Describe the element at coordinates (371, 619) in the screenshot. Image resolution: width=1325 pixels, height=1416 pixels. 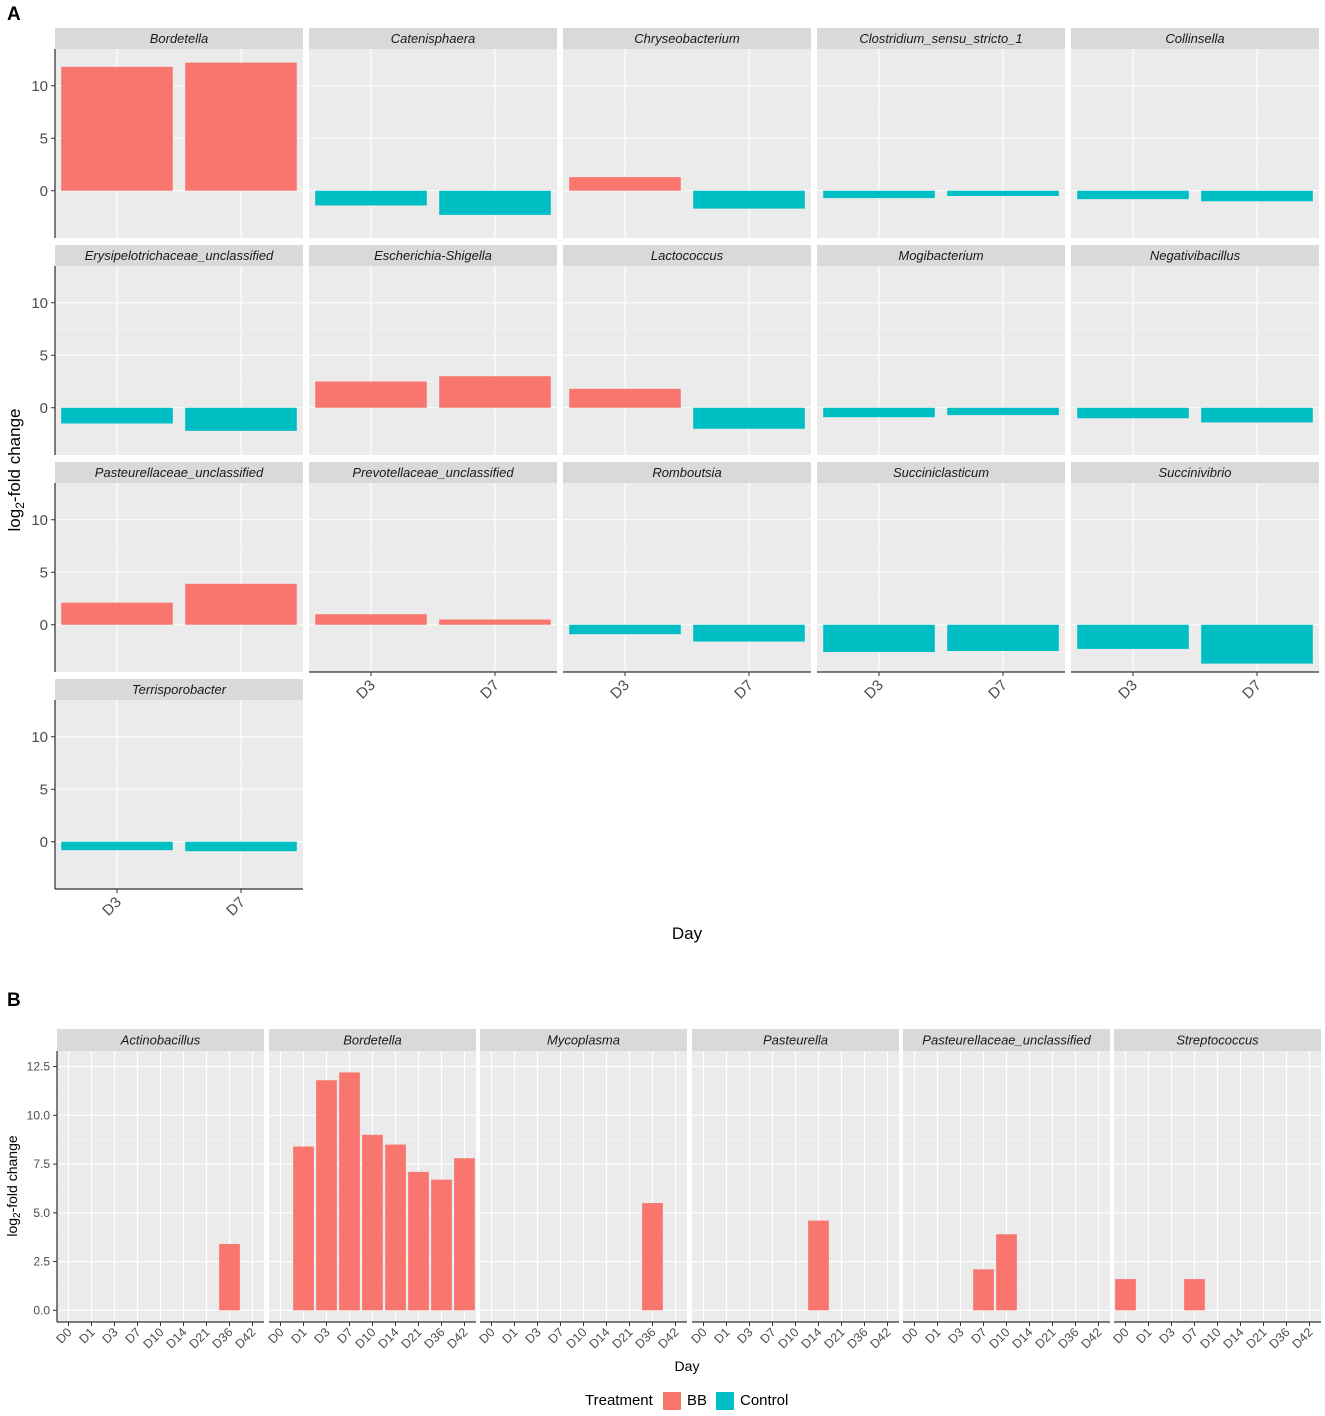
I see `bar-prevotellaceae-unclassified-d3` at that location.